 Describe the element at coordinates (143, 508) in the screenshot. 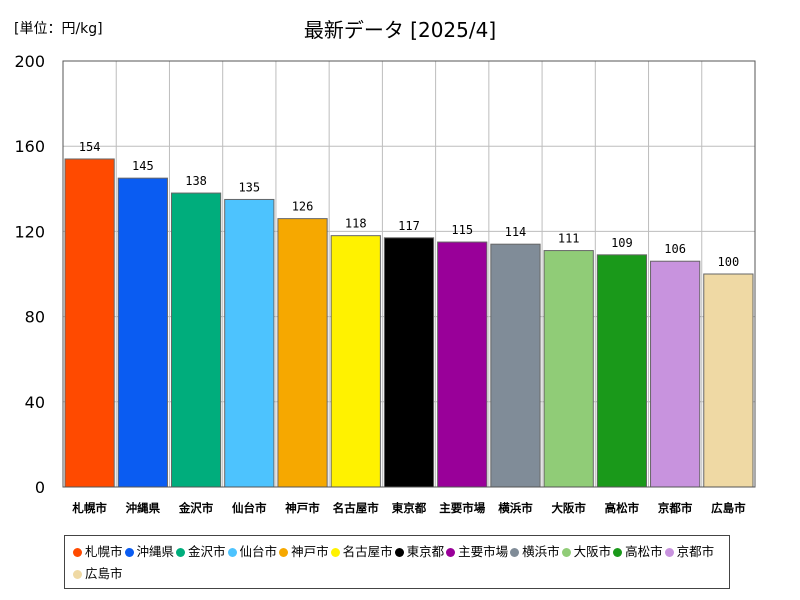

I see `x-tick-label: 沖縄県` at that location.